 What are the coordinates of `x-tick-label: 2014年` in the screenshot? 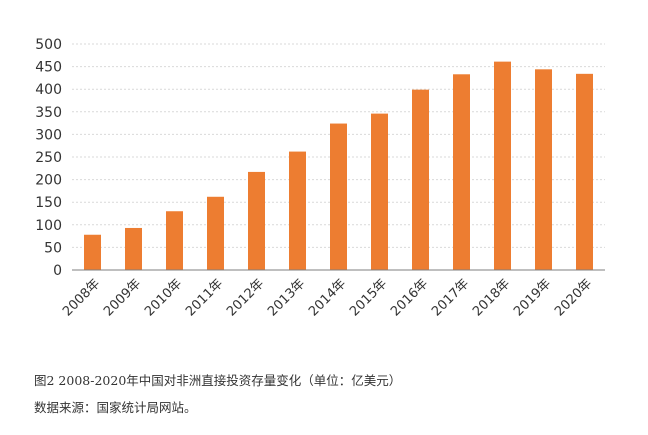 It's located at (327, 297).